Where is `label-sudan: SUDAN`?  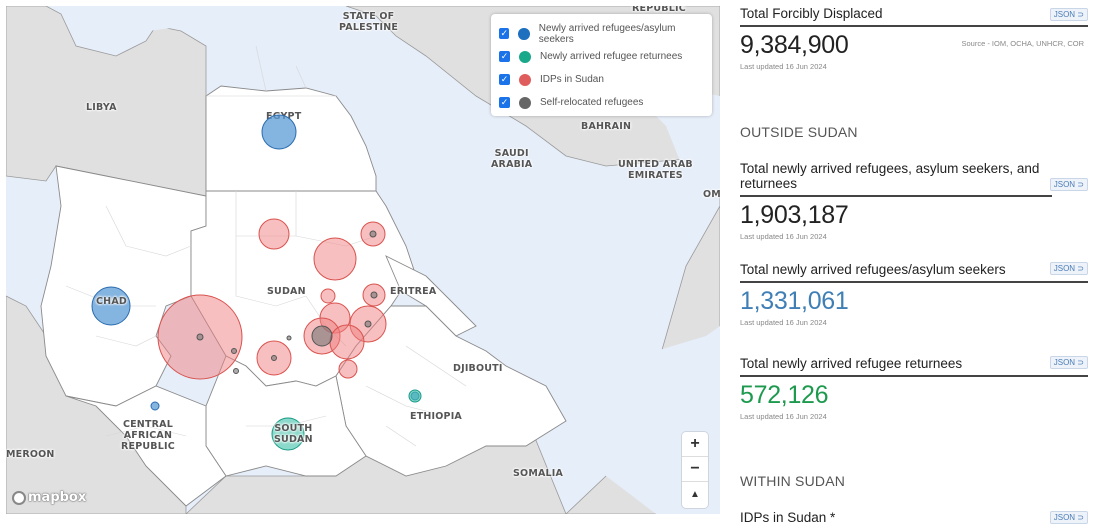 label-sudan: SUDAN is located at coordinates (286, 291).